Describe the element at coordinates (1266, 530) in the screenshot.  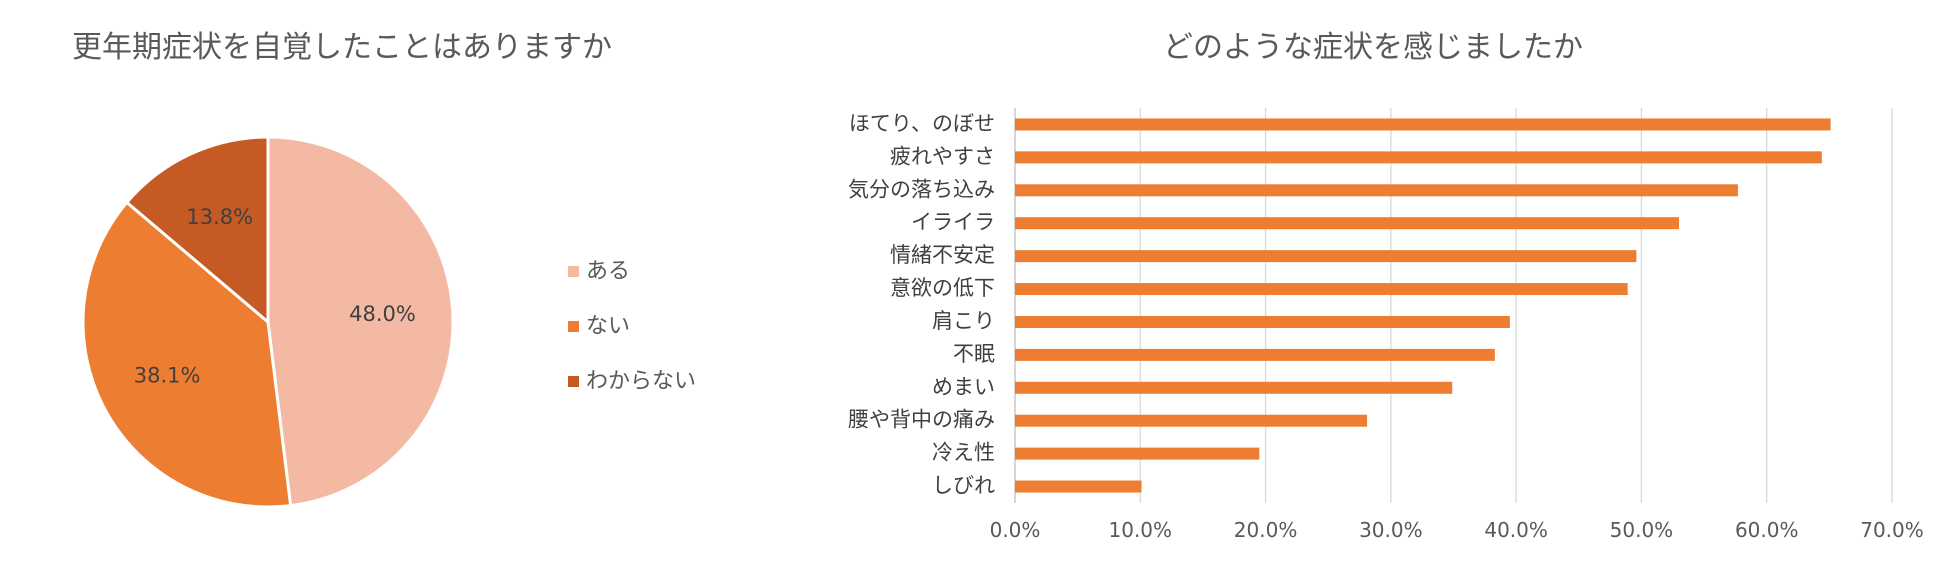
I see `x-tick-label: 20.0%` at that location.